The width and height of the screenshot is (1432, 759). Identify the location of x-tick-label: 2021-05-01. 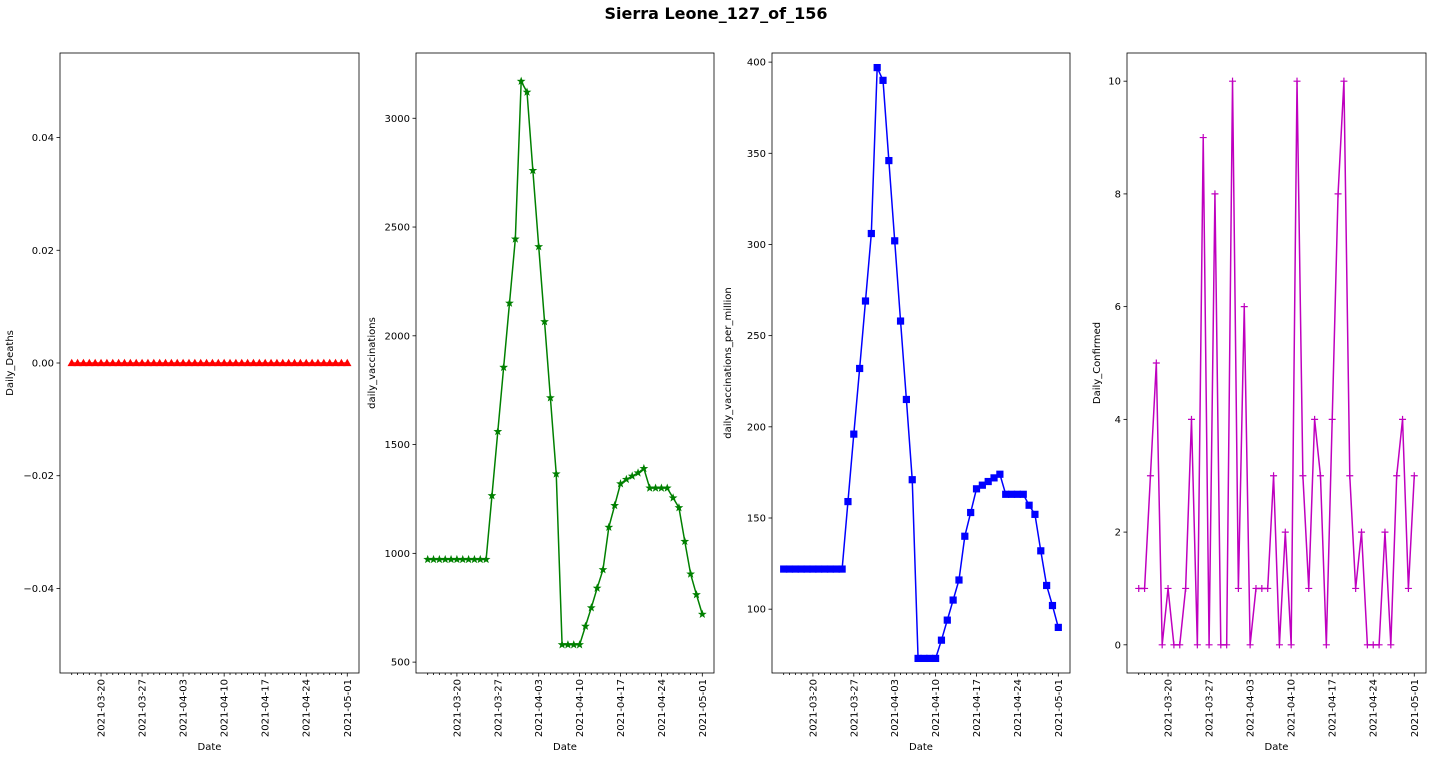
(1059, 708).